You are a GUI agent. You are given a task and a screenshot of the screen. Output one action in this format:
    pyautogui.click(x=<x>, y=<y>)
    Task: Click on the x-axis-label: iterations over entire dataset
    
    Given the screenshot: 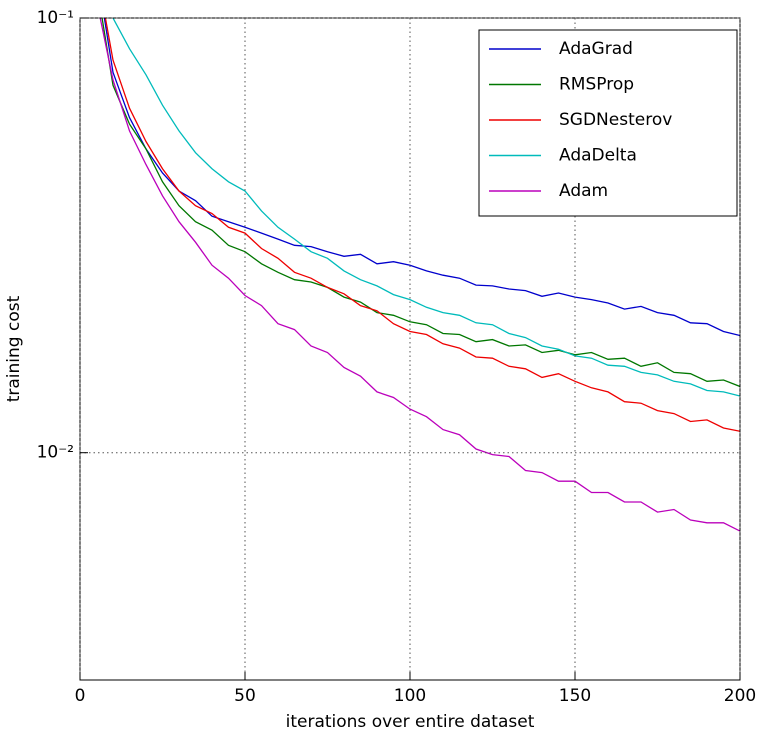 What is the action you would take?
    pyautogui.click(x=410, y=722)
    